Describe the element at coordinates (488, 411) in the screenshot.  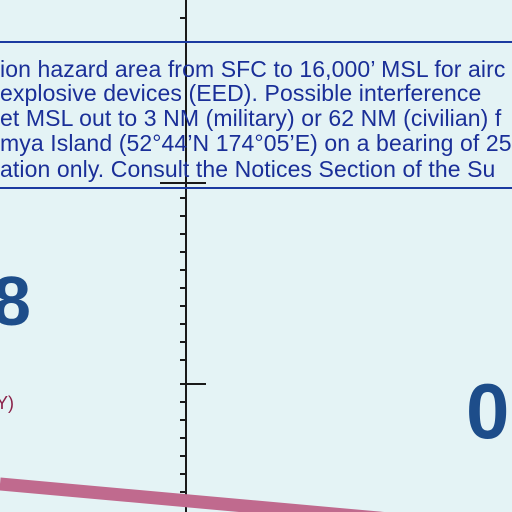
I see `right-number-label: 0` at that location.